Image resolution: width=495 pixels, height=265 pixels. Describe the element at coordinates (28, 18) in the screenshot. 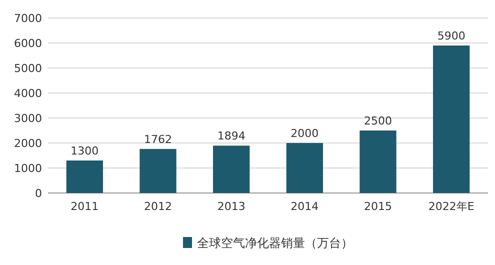

I see `y-tick-label: 7000` at that location.